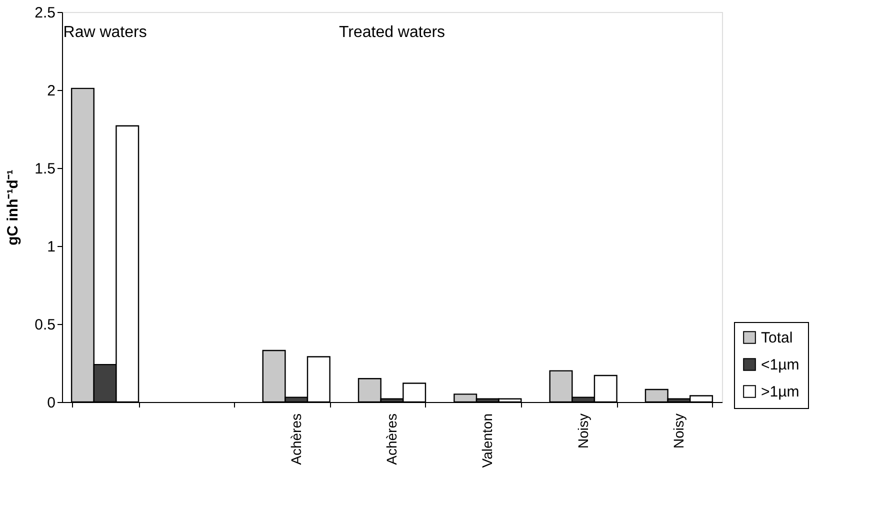 Image resolution: width=874 pixels, height=512 pixels. Describe the element at coordinates (45, 169) in the screenshot. I see `y-tick-label: 1.5` at that location.